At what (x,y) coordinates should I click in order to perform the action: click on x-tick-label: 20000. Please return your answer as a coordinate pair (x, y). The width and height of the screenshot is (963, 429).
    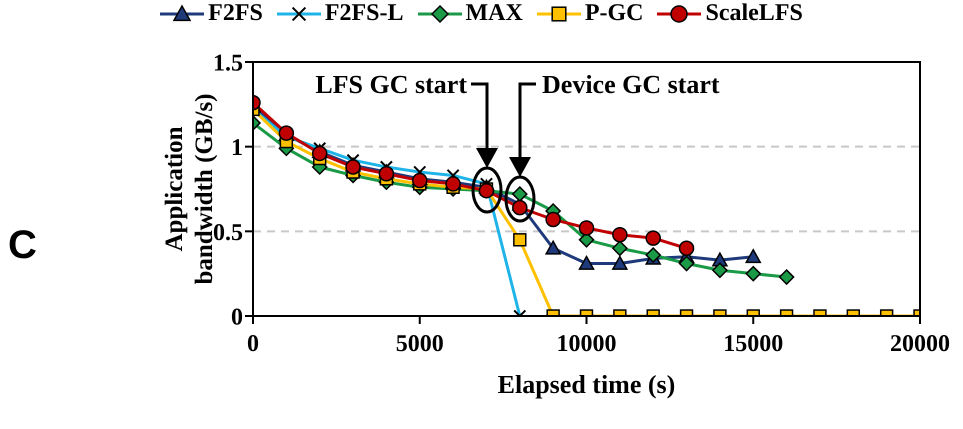
    Looking at the image, I should click on (920, 344).